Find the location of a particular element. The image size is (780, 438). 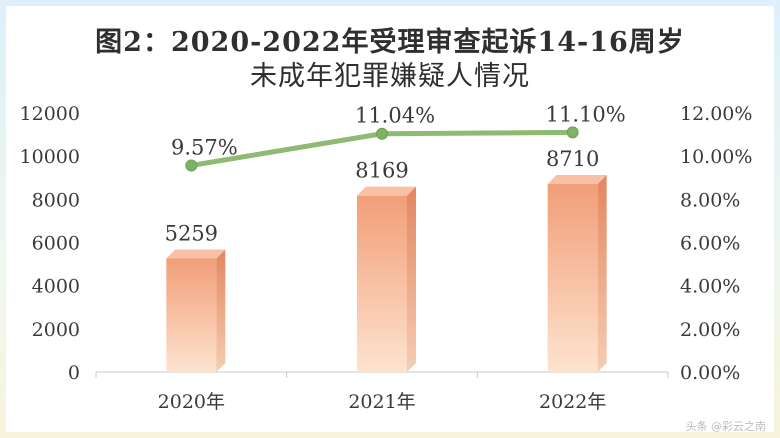

percent-value-label: 11.10% is located at coordinates (586, 114).